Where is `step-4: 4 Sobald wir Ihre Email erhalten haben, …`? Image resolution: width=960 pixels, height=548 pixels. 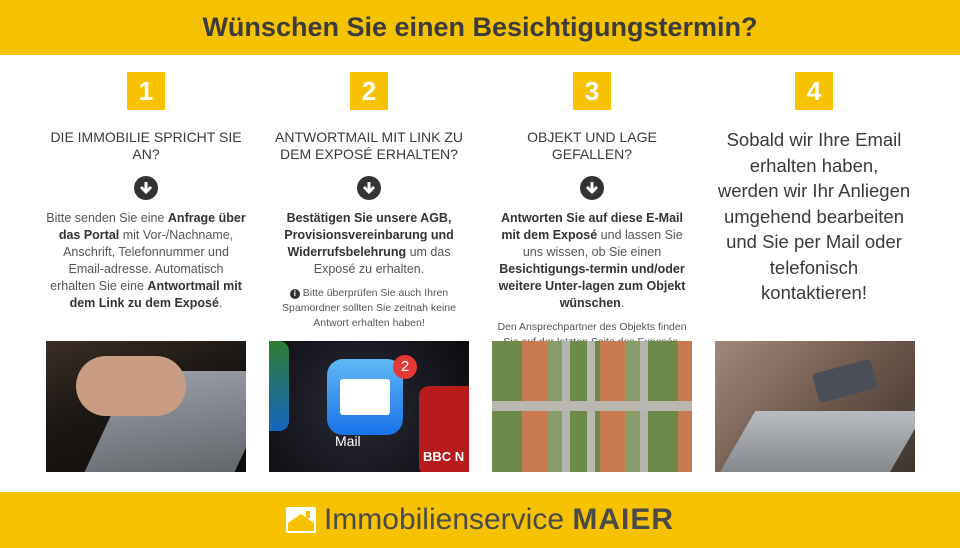
step-4: 4 Sobald wir Ihre Email erhalten haben, … is located at coordinates (814, 189).